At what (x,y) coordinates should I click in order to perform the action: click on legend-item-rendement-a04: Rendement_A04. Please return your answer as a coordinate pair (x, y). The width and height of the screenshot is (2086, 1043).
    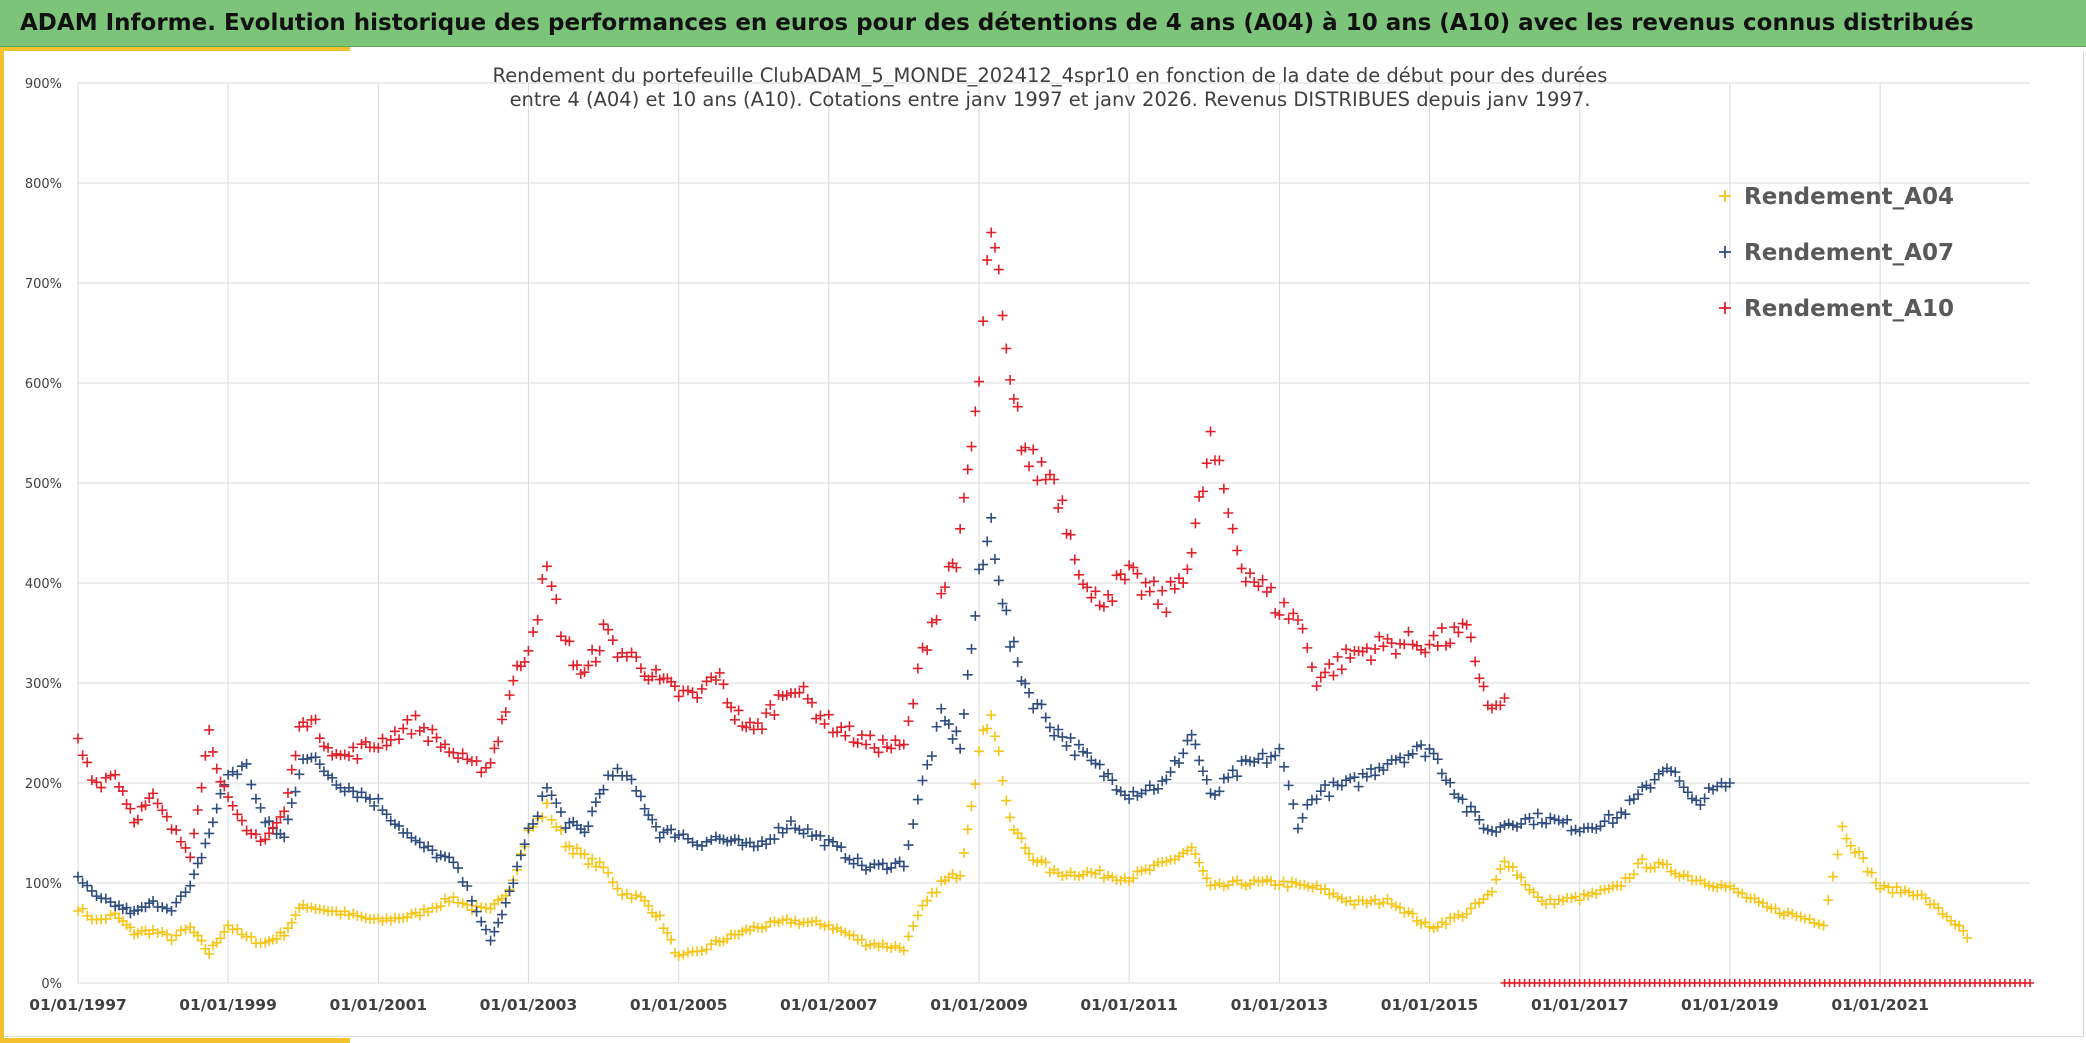
    Looking at the image, I should click on (1836, 197).